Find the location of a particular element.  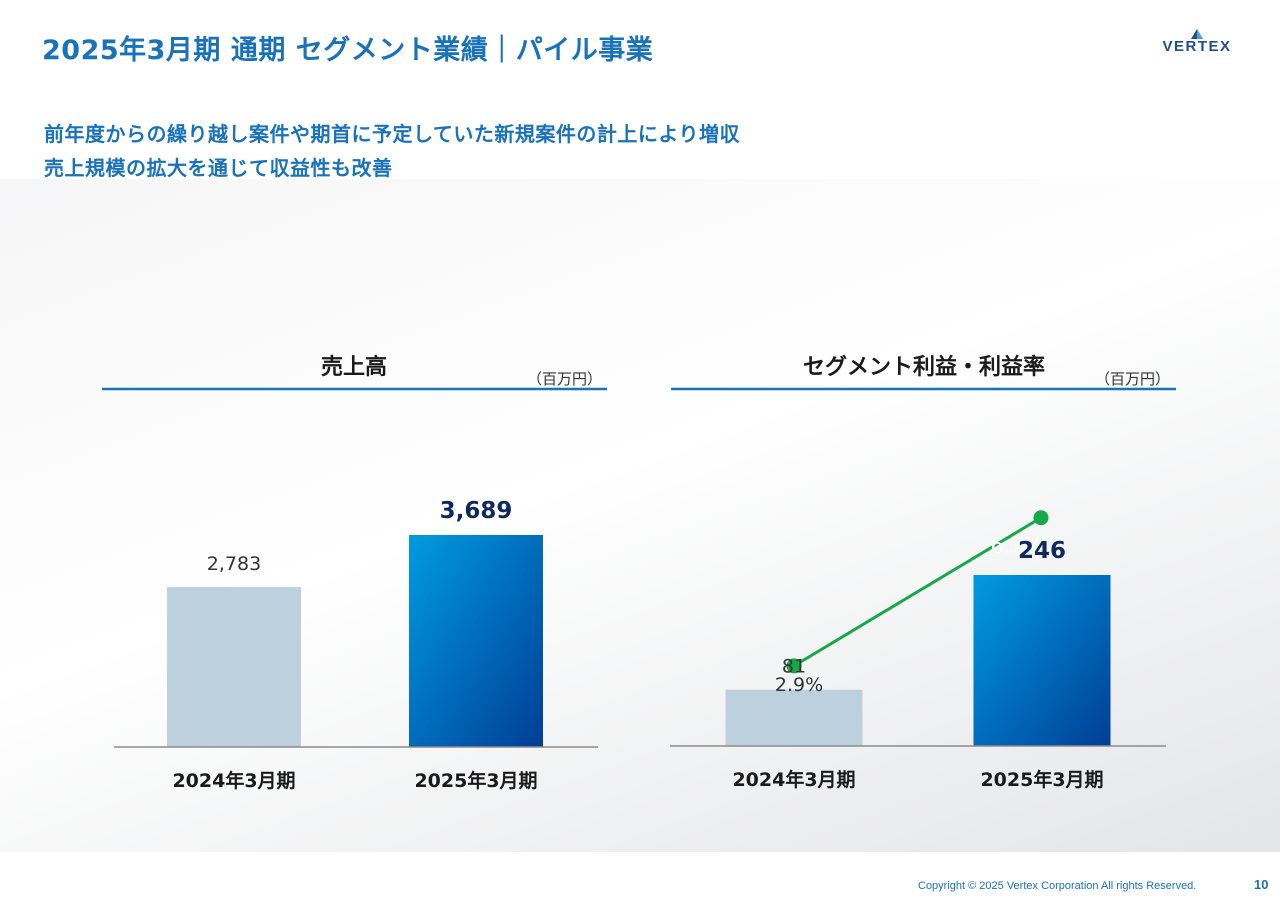

page-title: 2025年3月期 通期 セグメント業績｜パイル事業 is located at coordinates (348, 50).